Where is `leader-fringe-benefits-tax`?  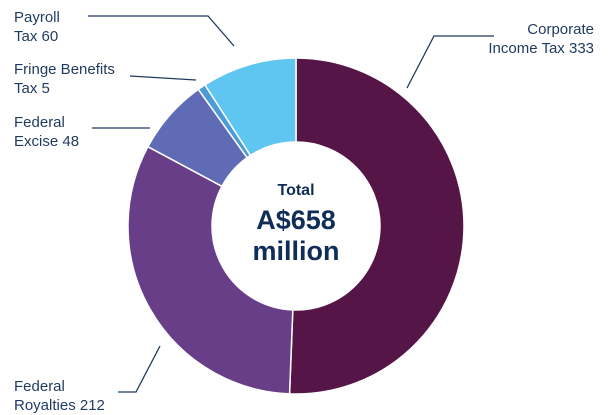
leader-fringe-benefits-tax is located at coordinates (163, 78).